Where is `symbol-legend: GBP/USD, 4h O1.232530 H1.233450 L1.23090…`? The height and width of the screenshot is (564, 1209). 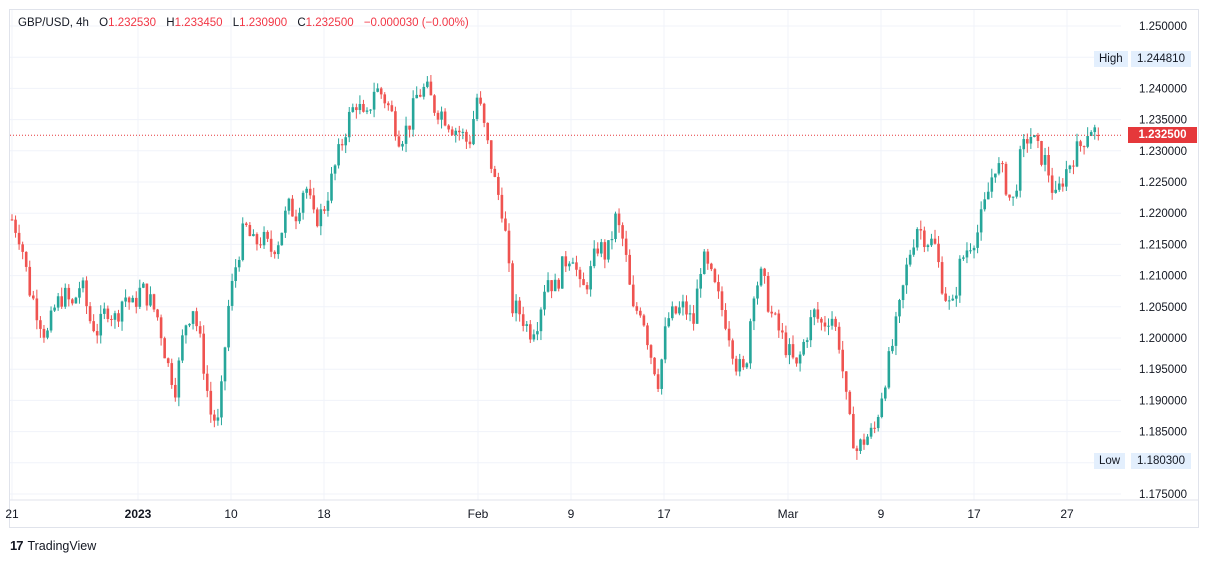
symbol-legend: GBP/USD, 4h O1.232530 H1.233450 L1.23090… is located at coordinates (243, 23).